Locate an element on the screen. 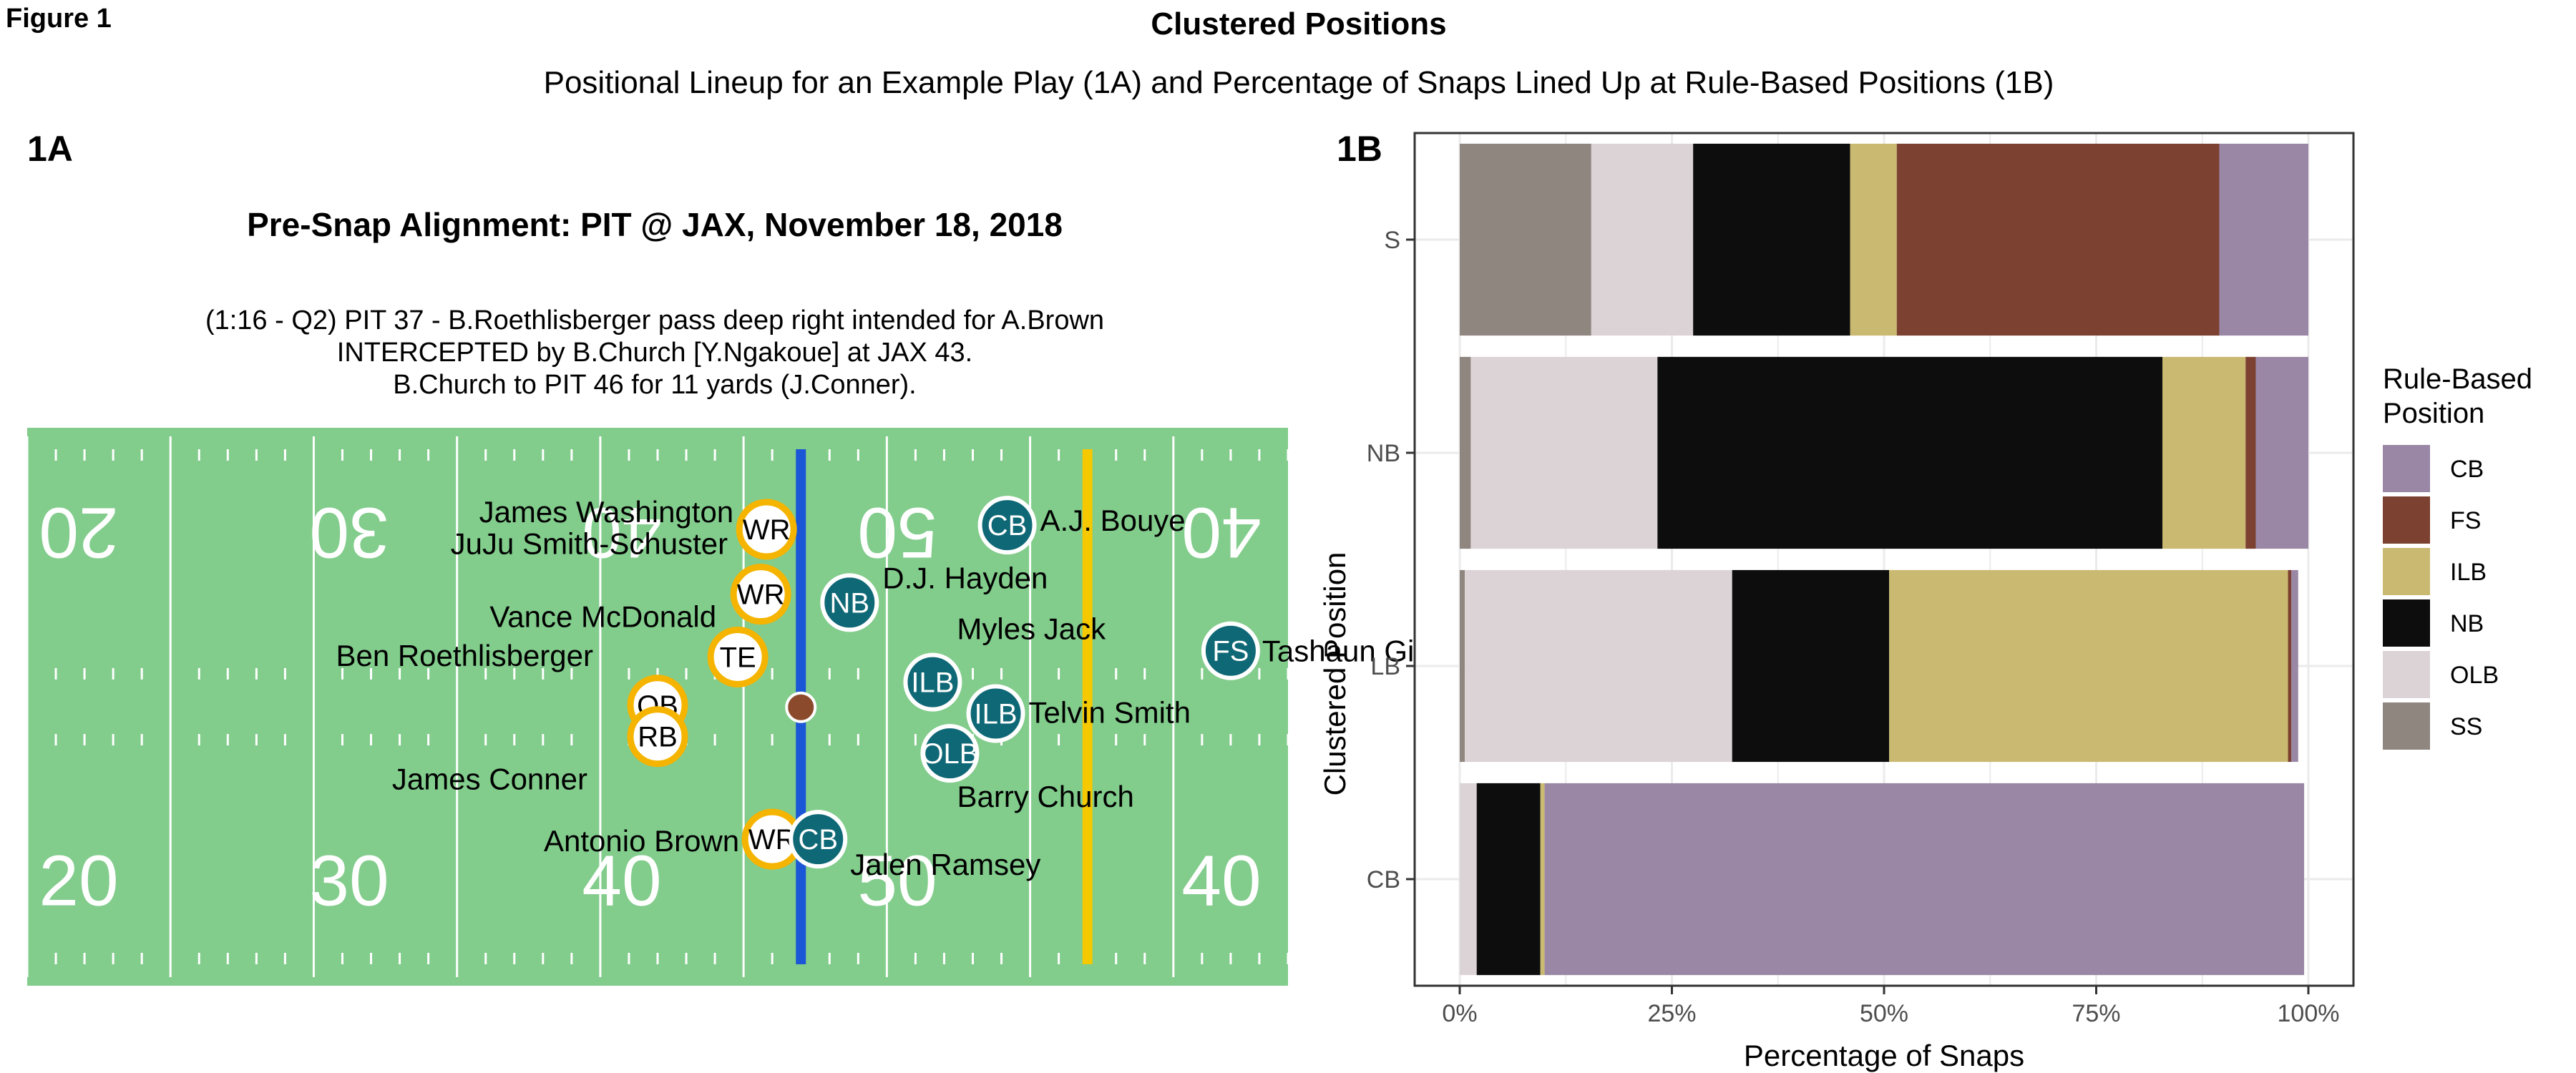  player-name-label: James Conner is located at coordinates (489, 779).